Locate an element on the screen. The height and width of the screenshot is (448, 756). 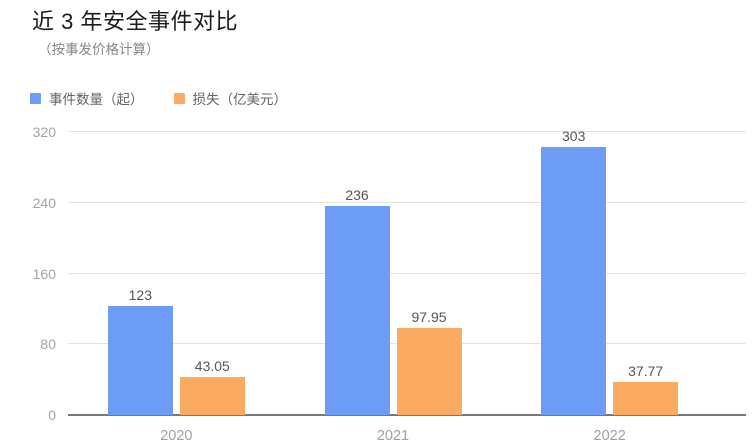
chart-subtitle: （按事发价格计算） is located at coordinates (99, 49).